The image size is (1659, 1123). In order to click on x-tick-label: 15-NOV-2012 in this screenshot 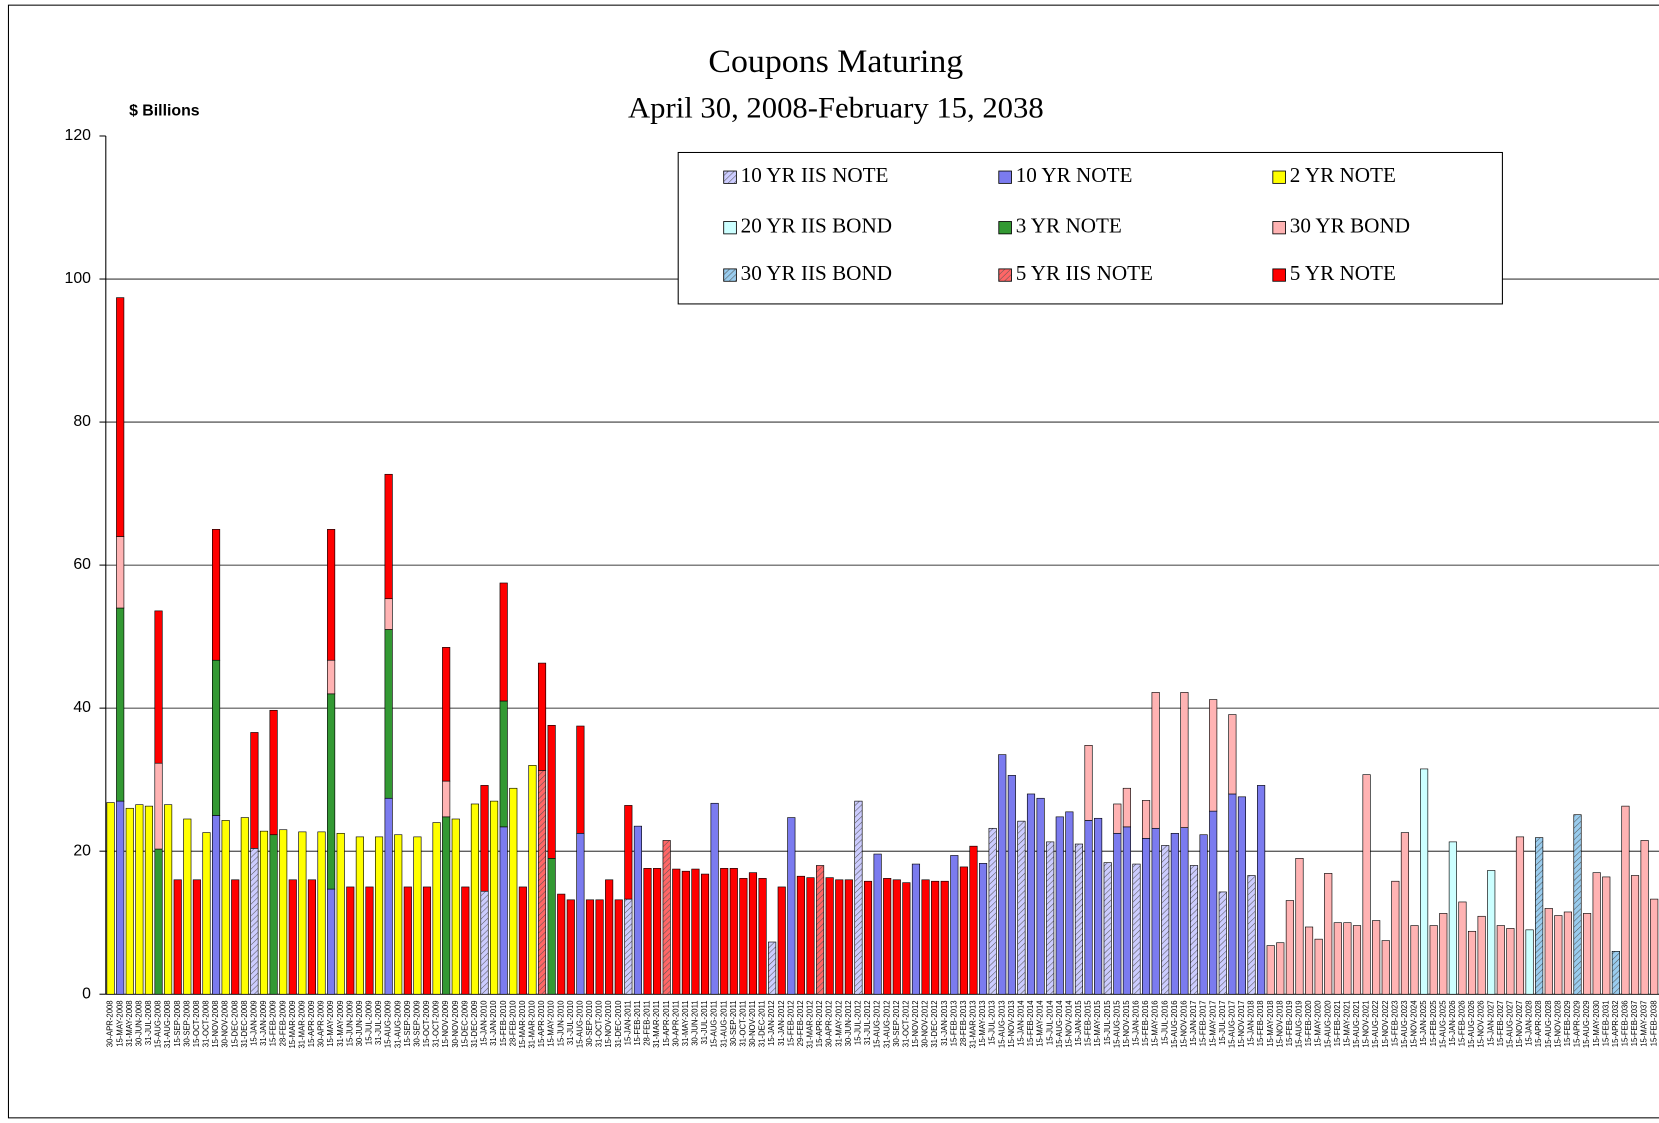, I will do `click(915, 1023)`.